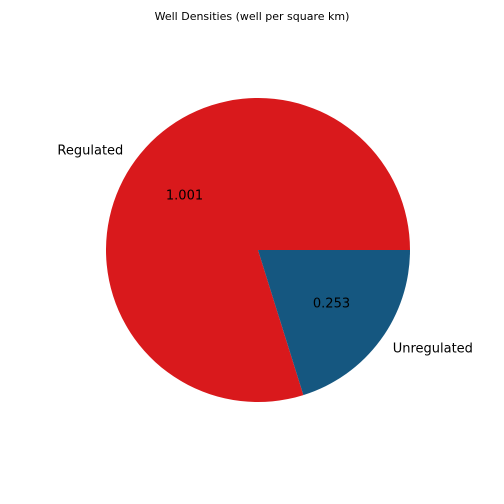 The width and height of the screenshot is (504, 504). Describe the element at coordinates (334, 323) in the screenshot. I see `pie-slice-unregulated` at that location.